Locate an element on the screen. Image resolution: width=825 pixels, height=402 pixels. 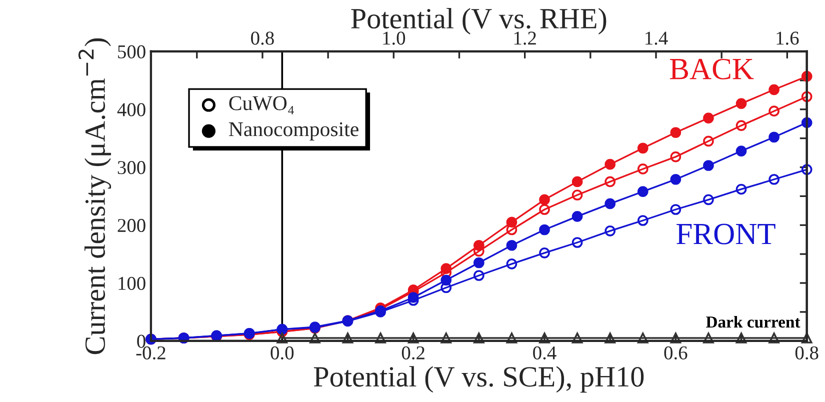
y-tick-label: 100 is located at coordinates (132, 283).